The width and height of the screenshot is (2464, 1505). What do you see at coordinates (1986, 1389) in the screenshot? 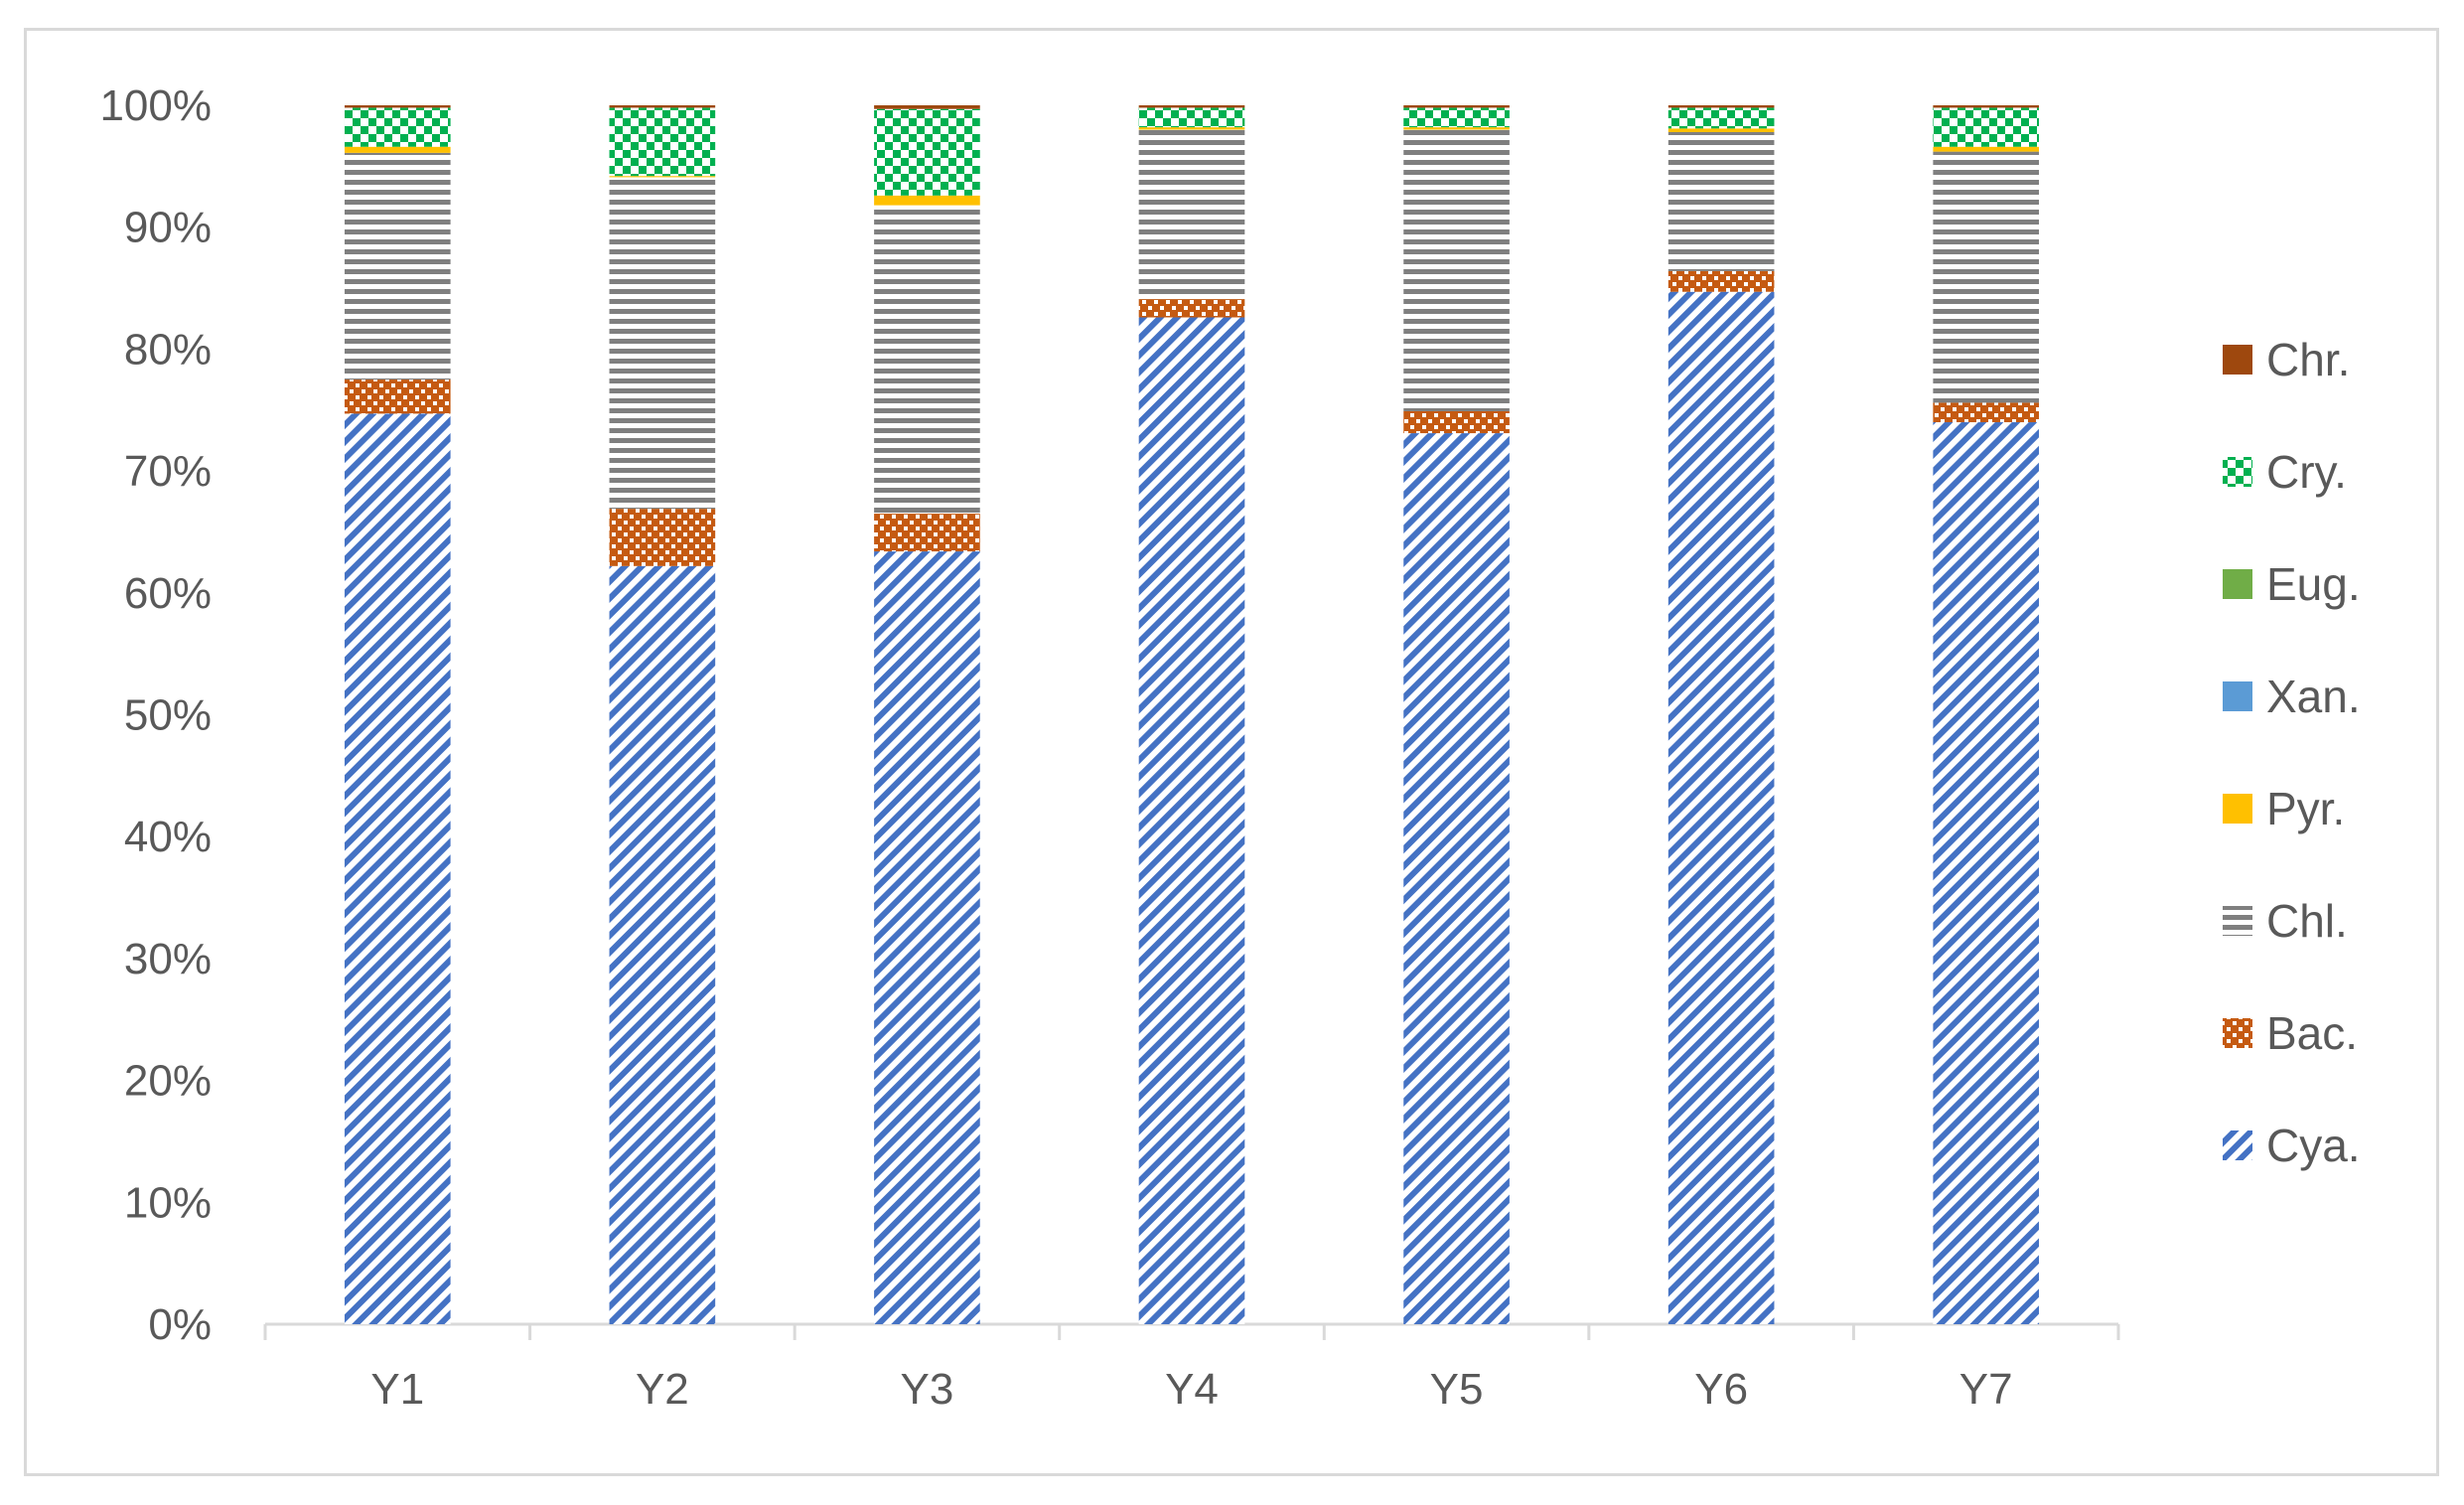
I see `x-tick-label: Y7` at bounding box center [1986, 1389].